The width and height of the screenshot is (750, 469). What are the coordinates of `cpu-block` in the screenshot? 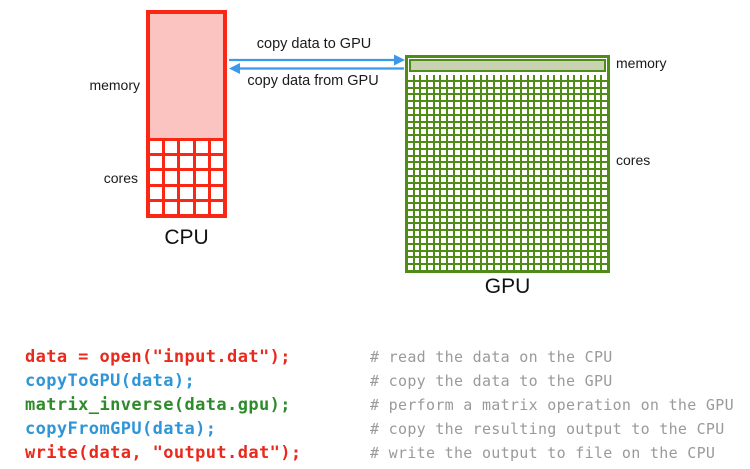 It's located at (186, 114).